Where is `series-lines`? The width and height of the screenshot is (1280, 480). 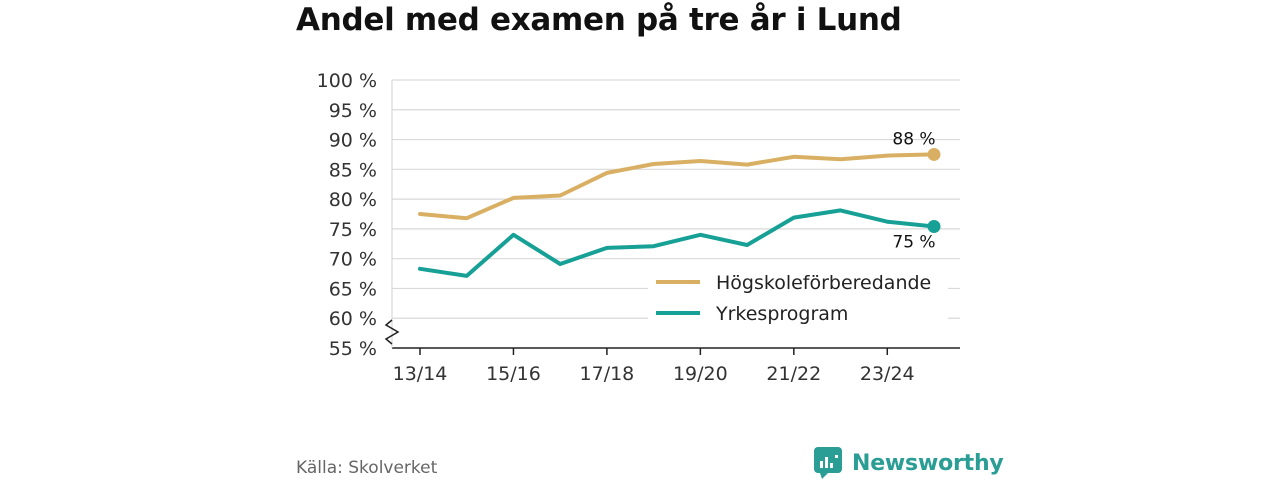 series-lines is located at coordinates (679, 212).